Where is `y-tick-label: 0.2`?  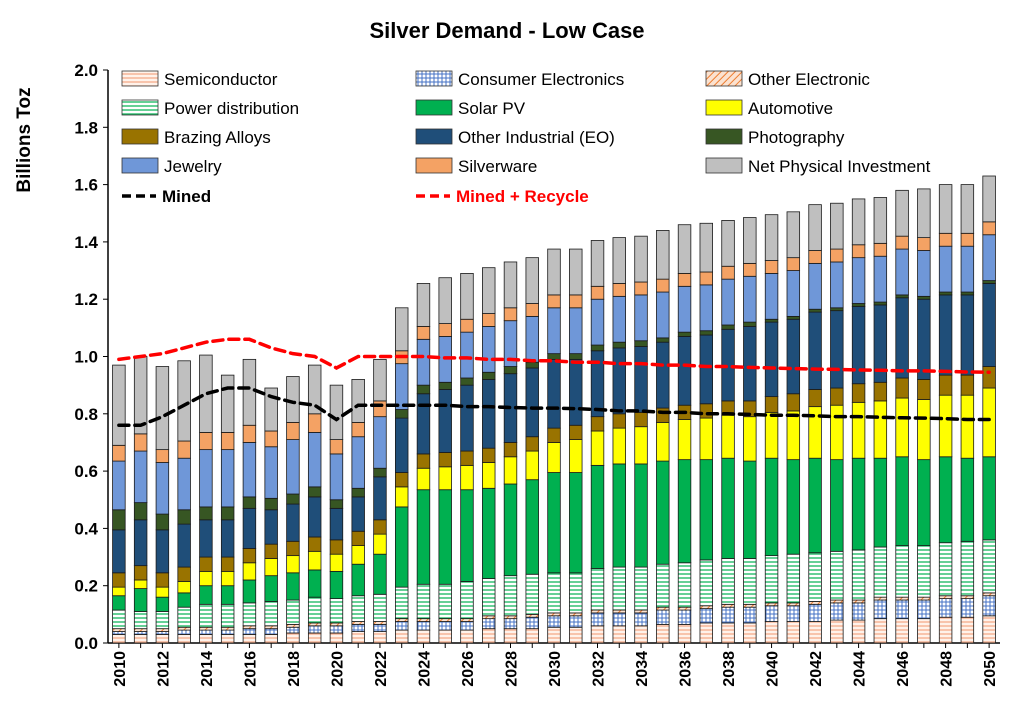 y-tick-label: 0.2 is located at coordinates (86, 586).